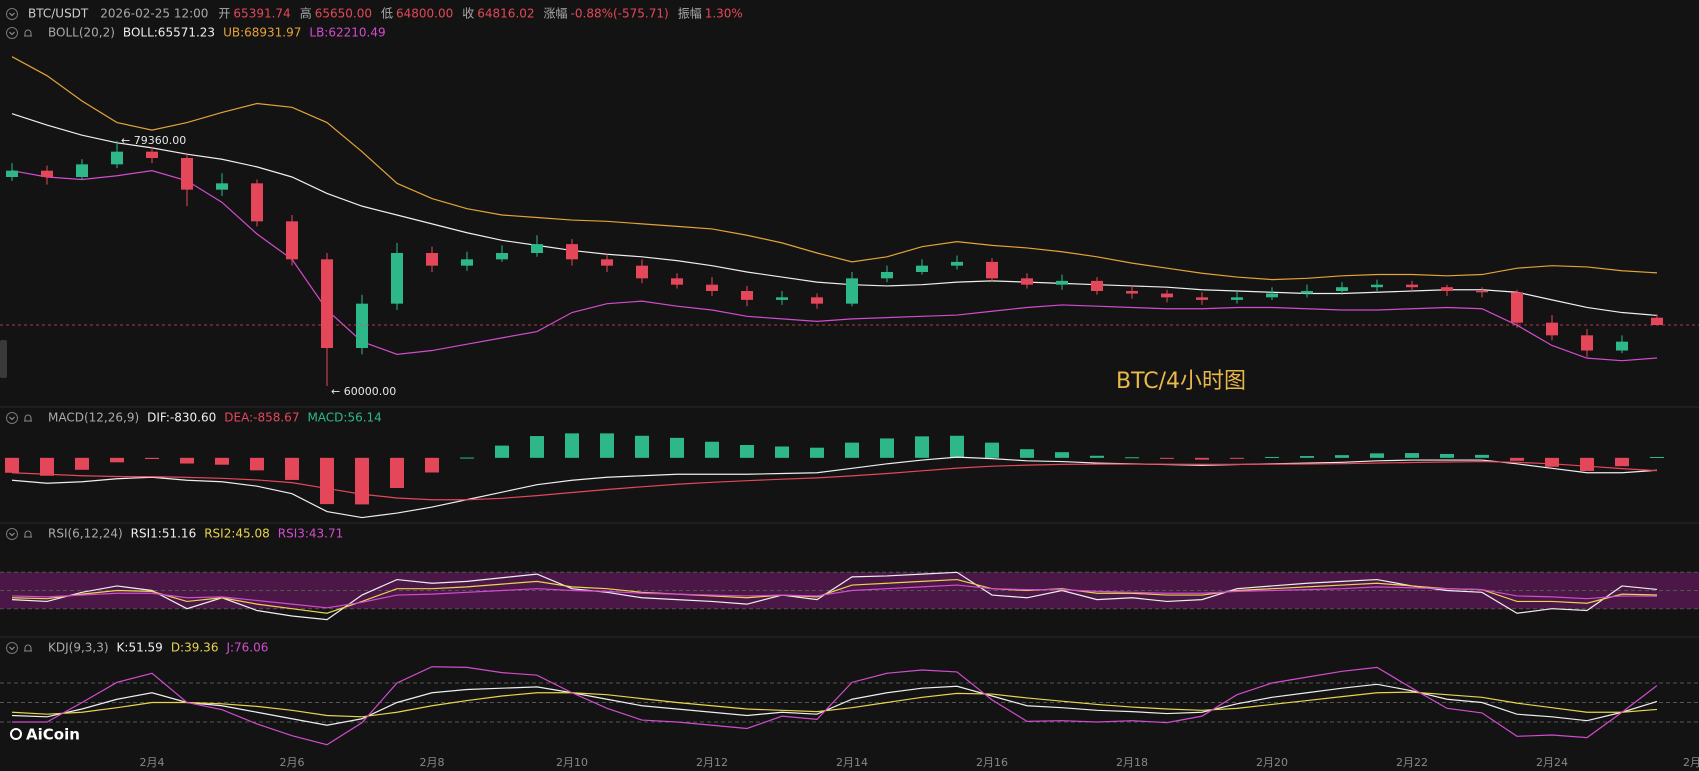 Image resolution: width=1699 pixels, height=771 pixels. What do you see at coordinates (195, 648) in the screenshot?
I see `legend-text: D:39.36` at bounding box center [195, 648].